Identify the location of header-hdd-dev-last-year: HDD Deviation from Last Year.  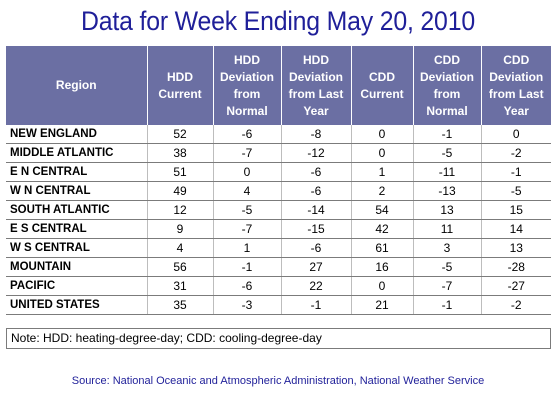
(316, 85).